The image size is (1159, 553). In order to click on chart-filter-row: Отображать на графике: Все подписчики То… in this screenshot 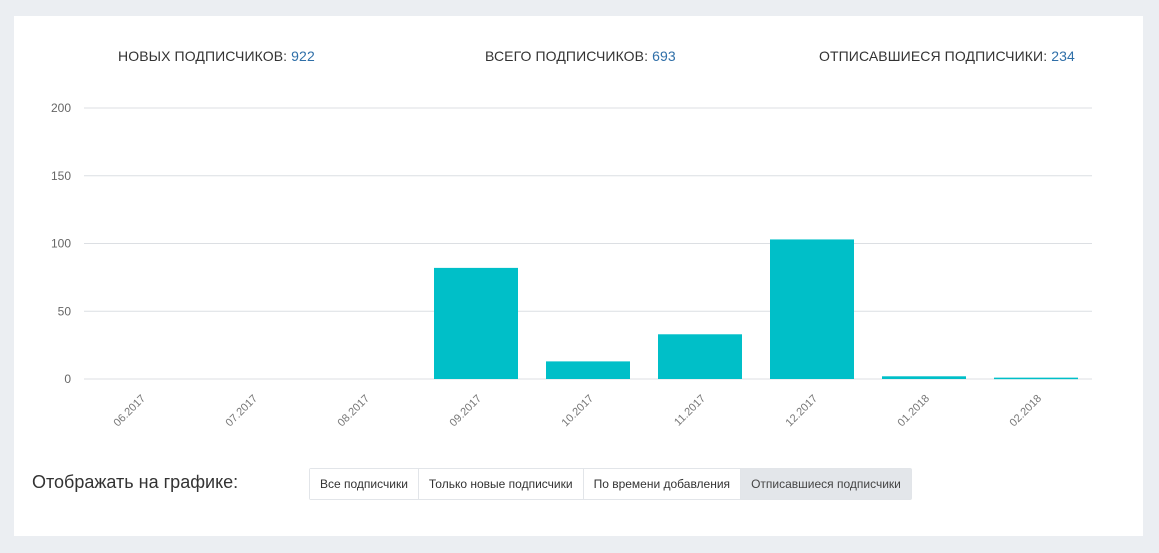, I will do `click(578, 484)`.